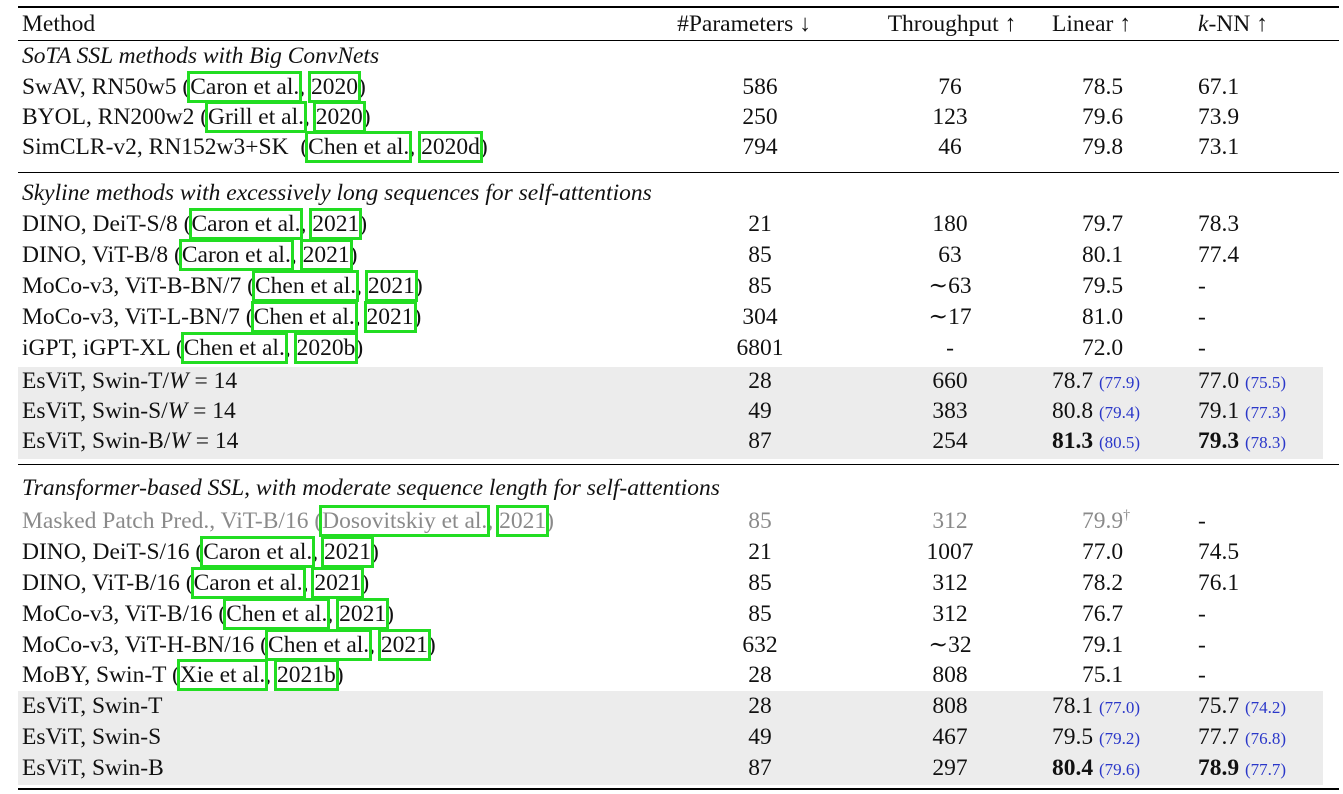 The height and width of the screenshot is (794, 1343). What do you see at coordinates (130, 441) in the screenshot?
I see `method-cell: EsViT, Swin-B/W = 14` at bounding box center [130, 441].